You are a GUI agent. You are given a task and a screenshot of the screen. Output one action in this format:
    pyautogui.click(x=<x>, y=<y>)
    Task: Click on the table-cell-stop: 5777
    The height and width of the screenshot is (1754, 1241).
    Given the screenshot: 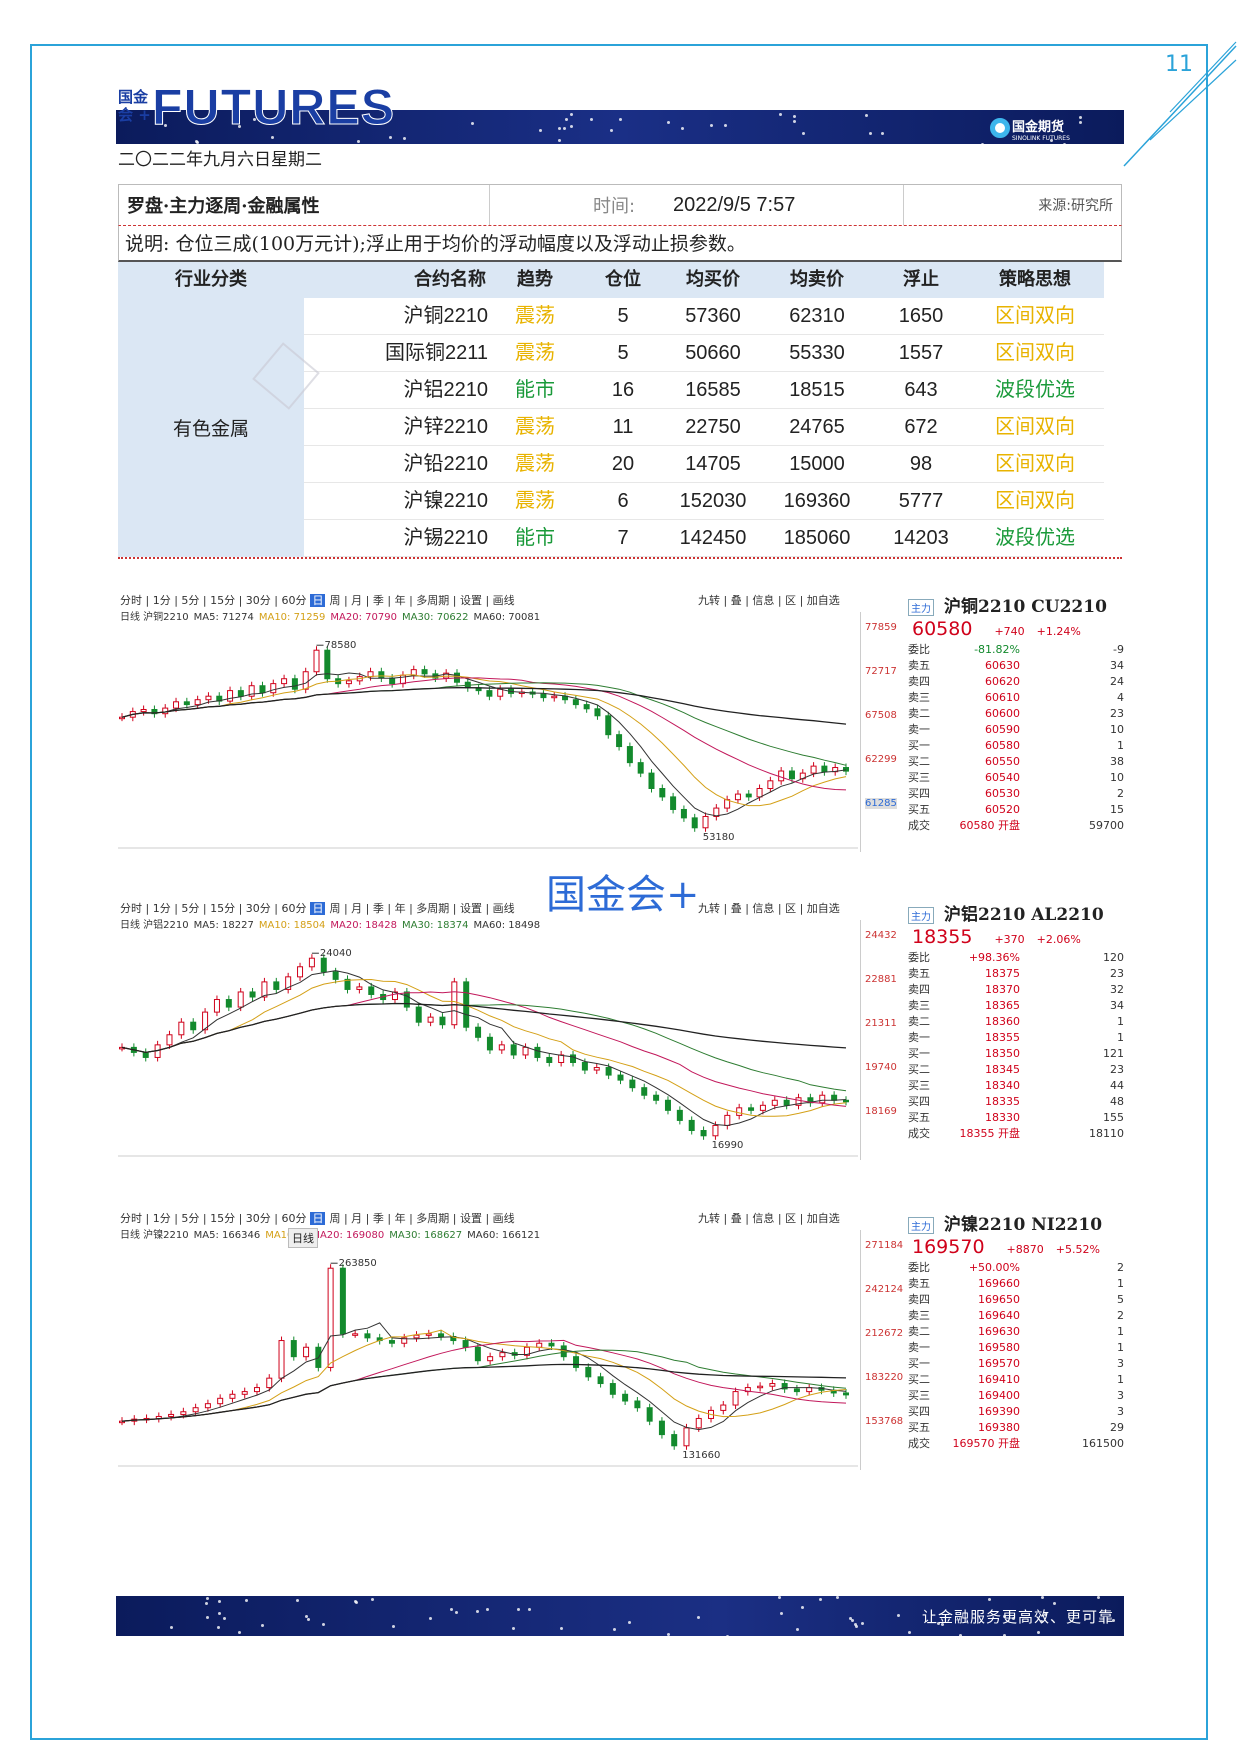 What is the action you would take?
    pyautogui.click(x=921, y=501)
    